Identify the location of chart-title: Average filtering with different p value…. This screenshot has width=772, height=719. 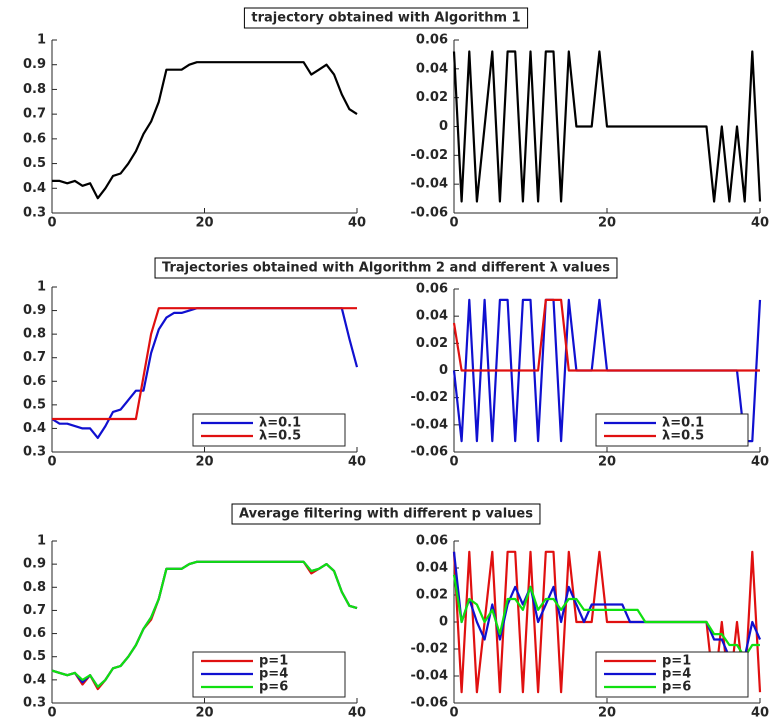
(386, 514).